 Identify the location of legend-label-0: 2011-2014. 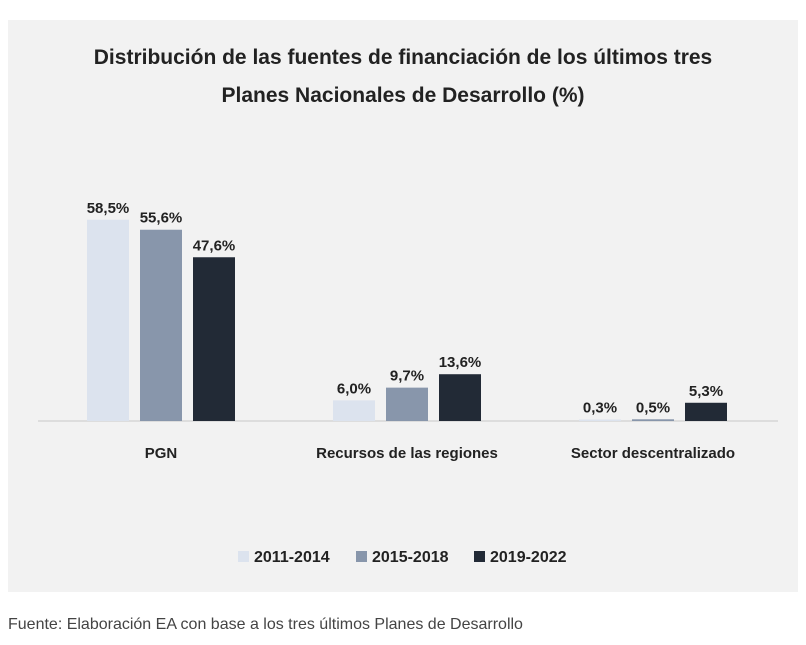
(292, 557).